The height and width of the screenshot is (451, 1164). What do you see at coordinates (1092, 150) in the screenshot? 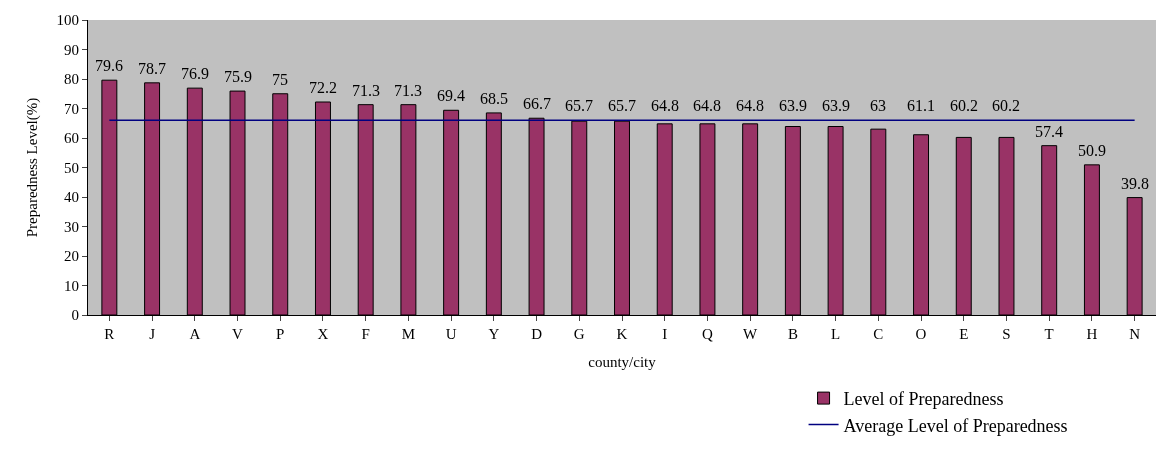
I see `data-label: 50.9` at bounding box center [1092, 150].